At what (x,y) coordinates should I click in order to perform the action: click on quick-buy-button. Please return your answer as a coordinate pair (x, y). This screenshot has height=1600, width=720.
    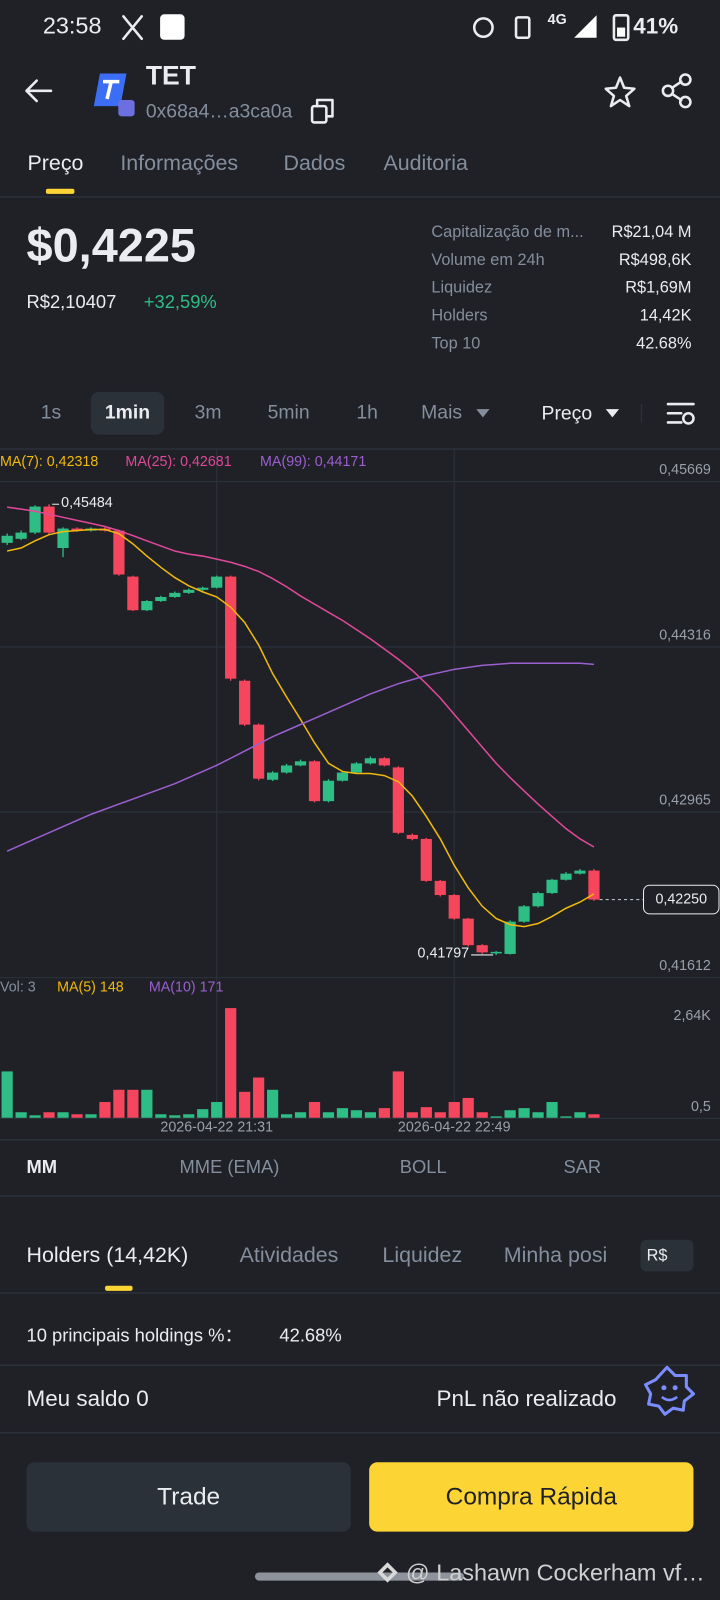
    Looking at the image, I should click on (531, 1497).